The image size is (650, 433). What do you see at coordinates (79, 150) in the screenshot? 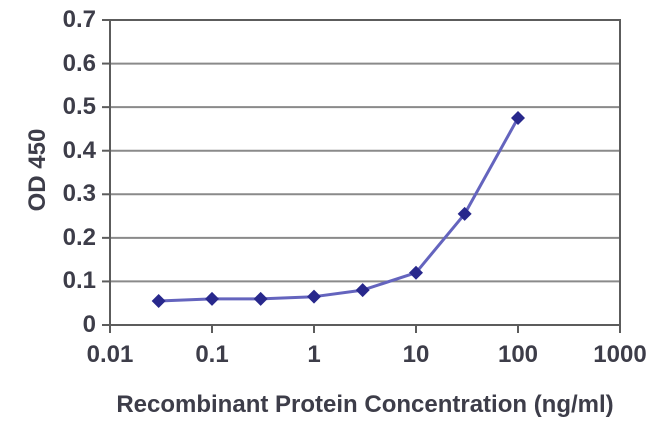
I see `y-tick-label: 0.4` at bounding box center [79, 150].